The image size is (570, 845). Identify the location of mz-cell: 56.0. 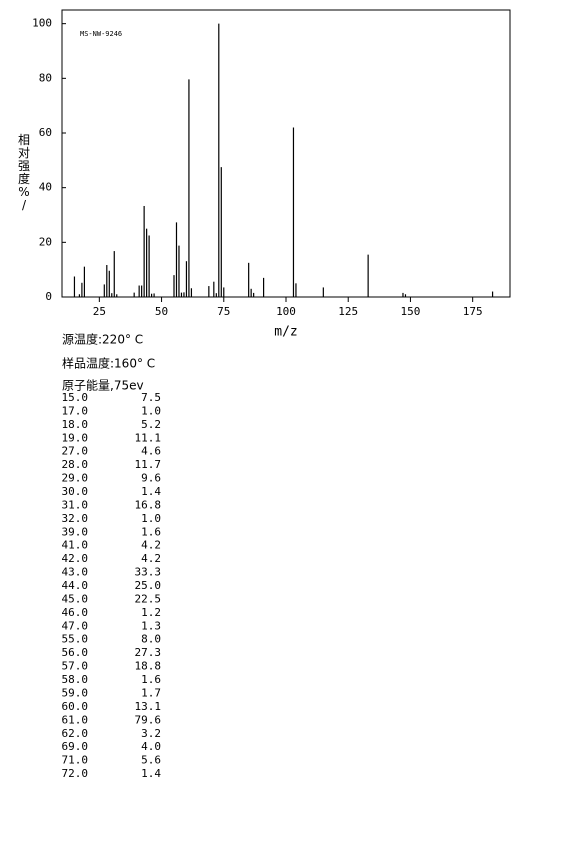
(75, 652).